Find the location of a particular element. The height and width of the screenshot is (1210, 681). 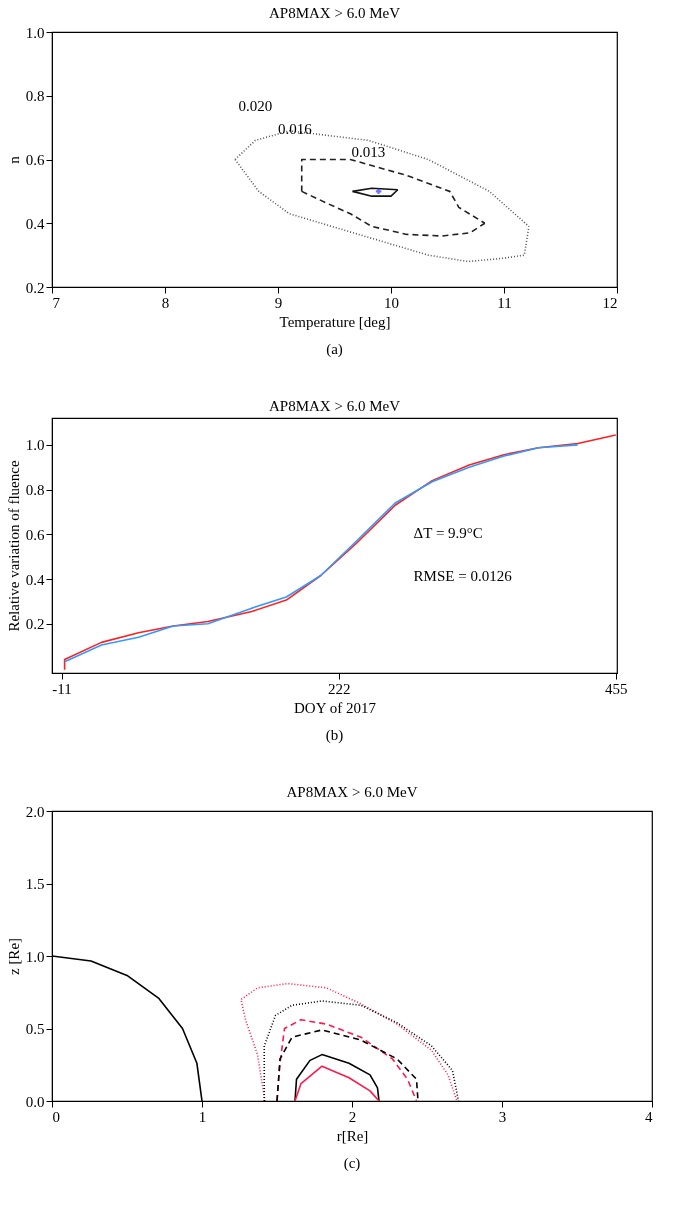

x-axis-title: Temperature [deg] is located at coordinates (335, 321).